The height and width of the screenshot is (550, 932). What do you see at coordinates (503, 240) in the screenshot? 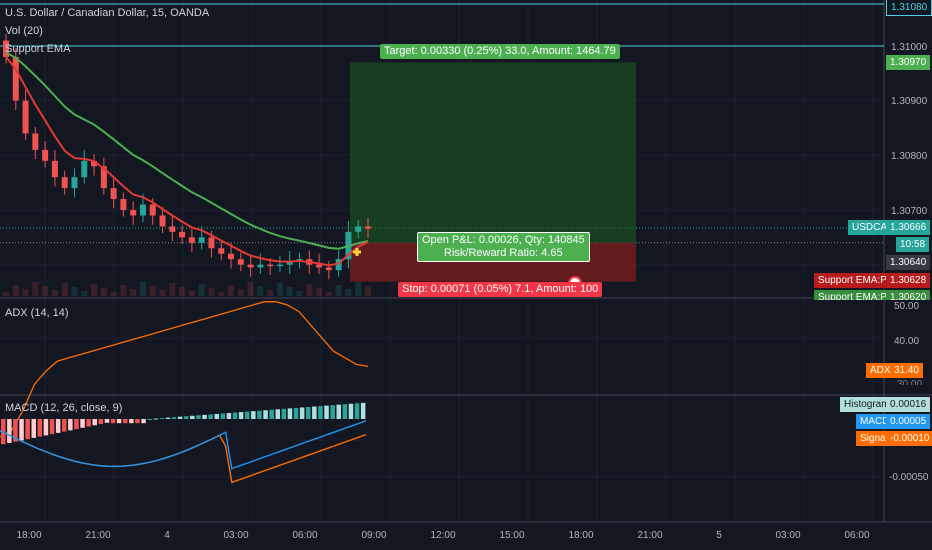
I see `pnl-line1: Open P&L: 0.00026, Qty: 140845` at bounding box center [503, 240].